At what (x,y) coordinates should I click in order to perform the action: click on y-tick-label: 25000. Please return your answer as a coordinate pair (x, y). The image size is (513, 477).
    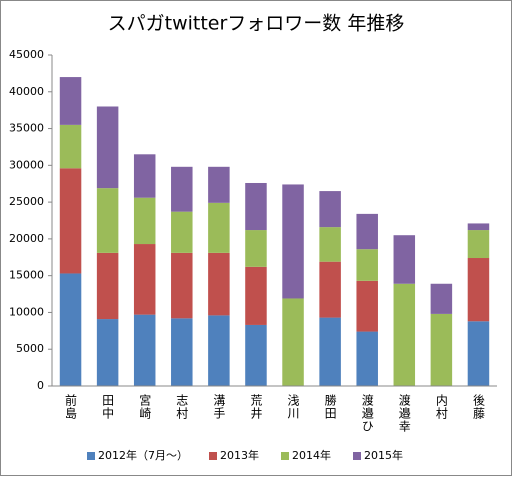
    Looking at the image, I should click on (26, 201).